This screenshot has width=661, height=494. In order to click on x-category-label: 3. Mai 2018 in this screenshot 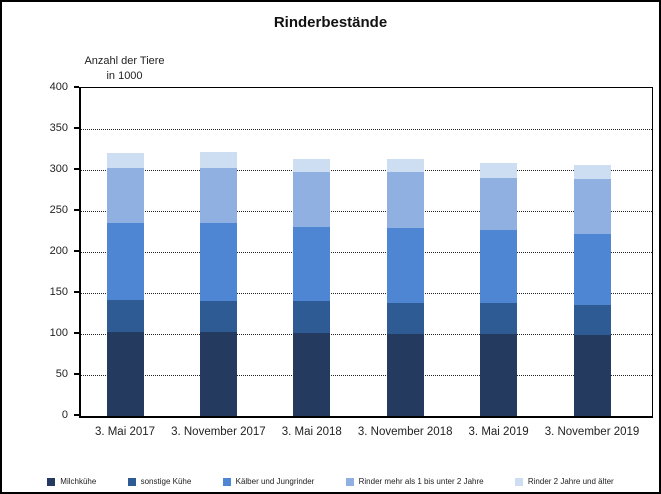, I will do `click(311, 432)`.